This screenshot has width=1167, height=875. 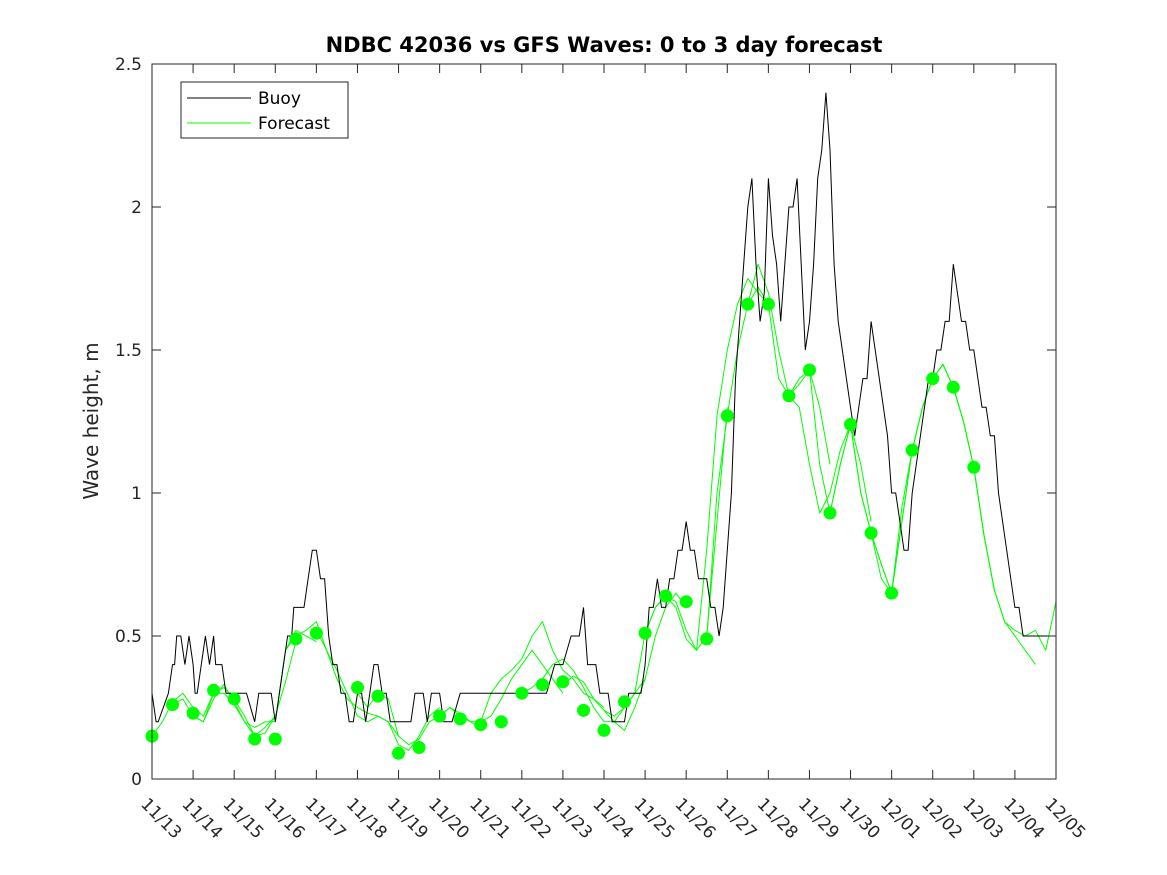 I want to click on legend: Buoy Forecast, so click(x=264, y=110).